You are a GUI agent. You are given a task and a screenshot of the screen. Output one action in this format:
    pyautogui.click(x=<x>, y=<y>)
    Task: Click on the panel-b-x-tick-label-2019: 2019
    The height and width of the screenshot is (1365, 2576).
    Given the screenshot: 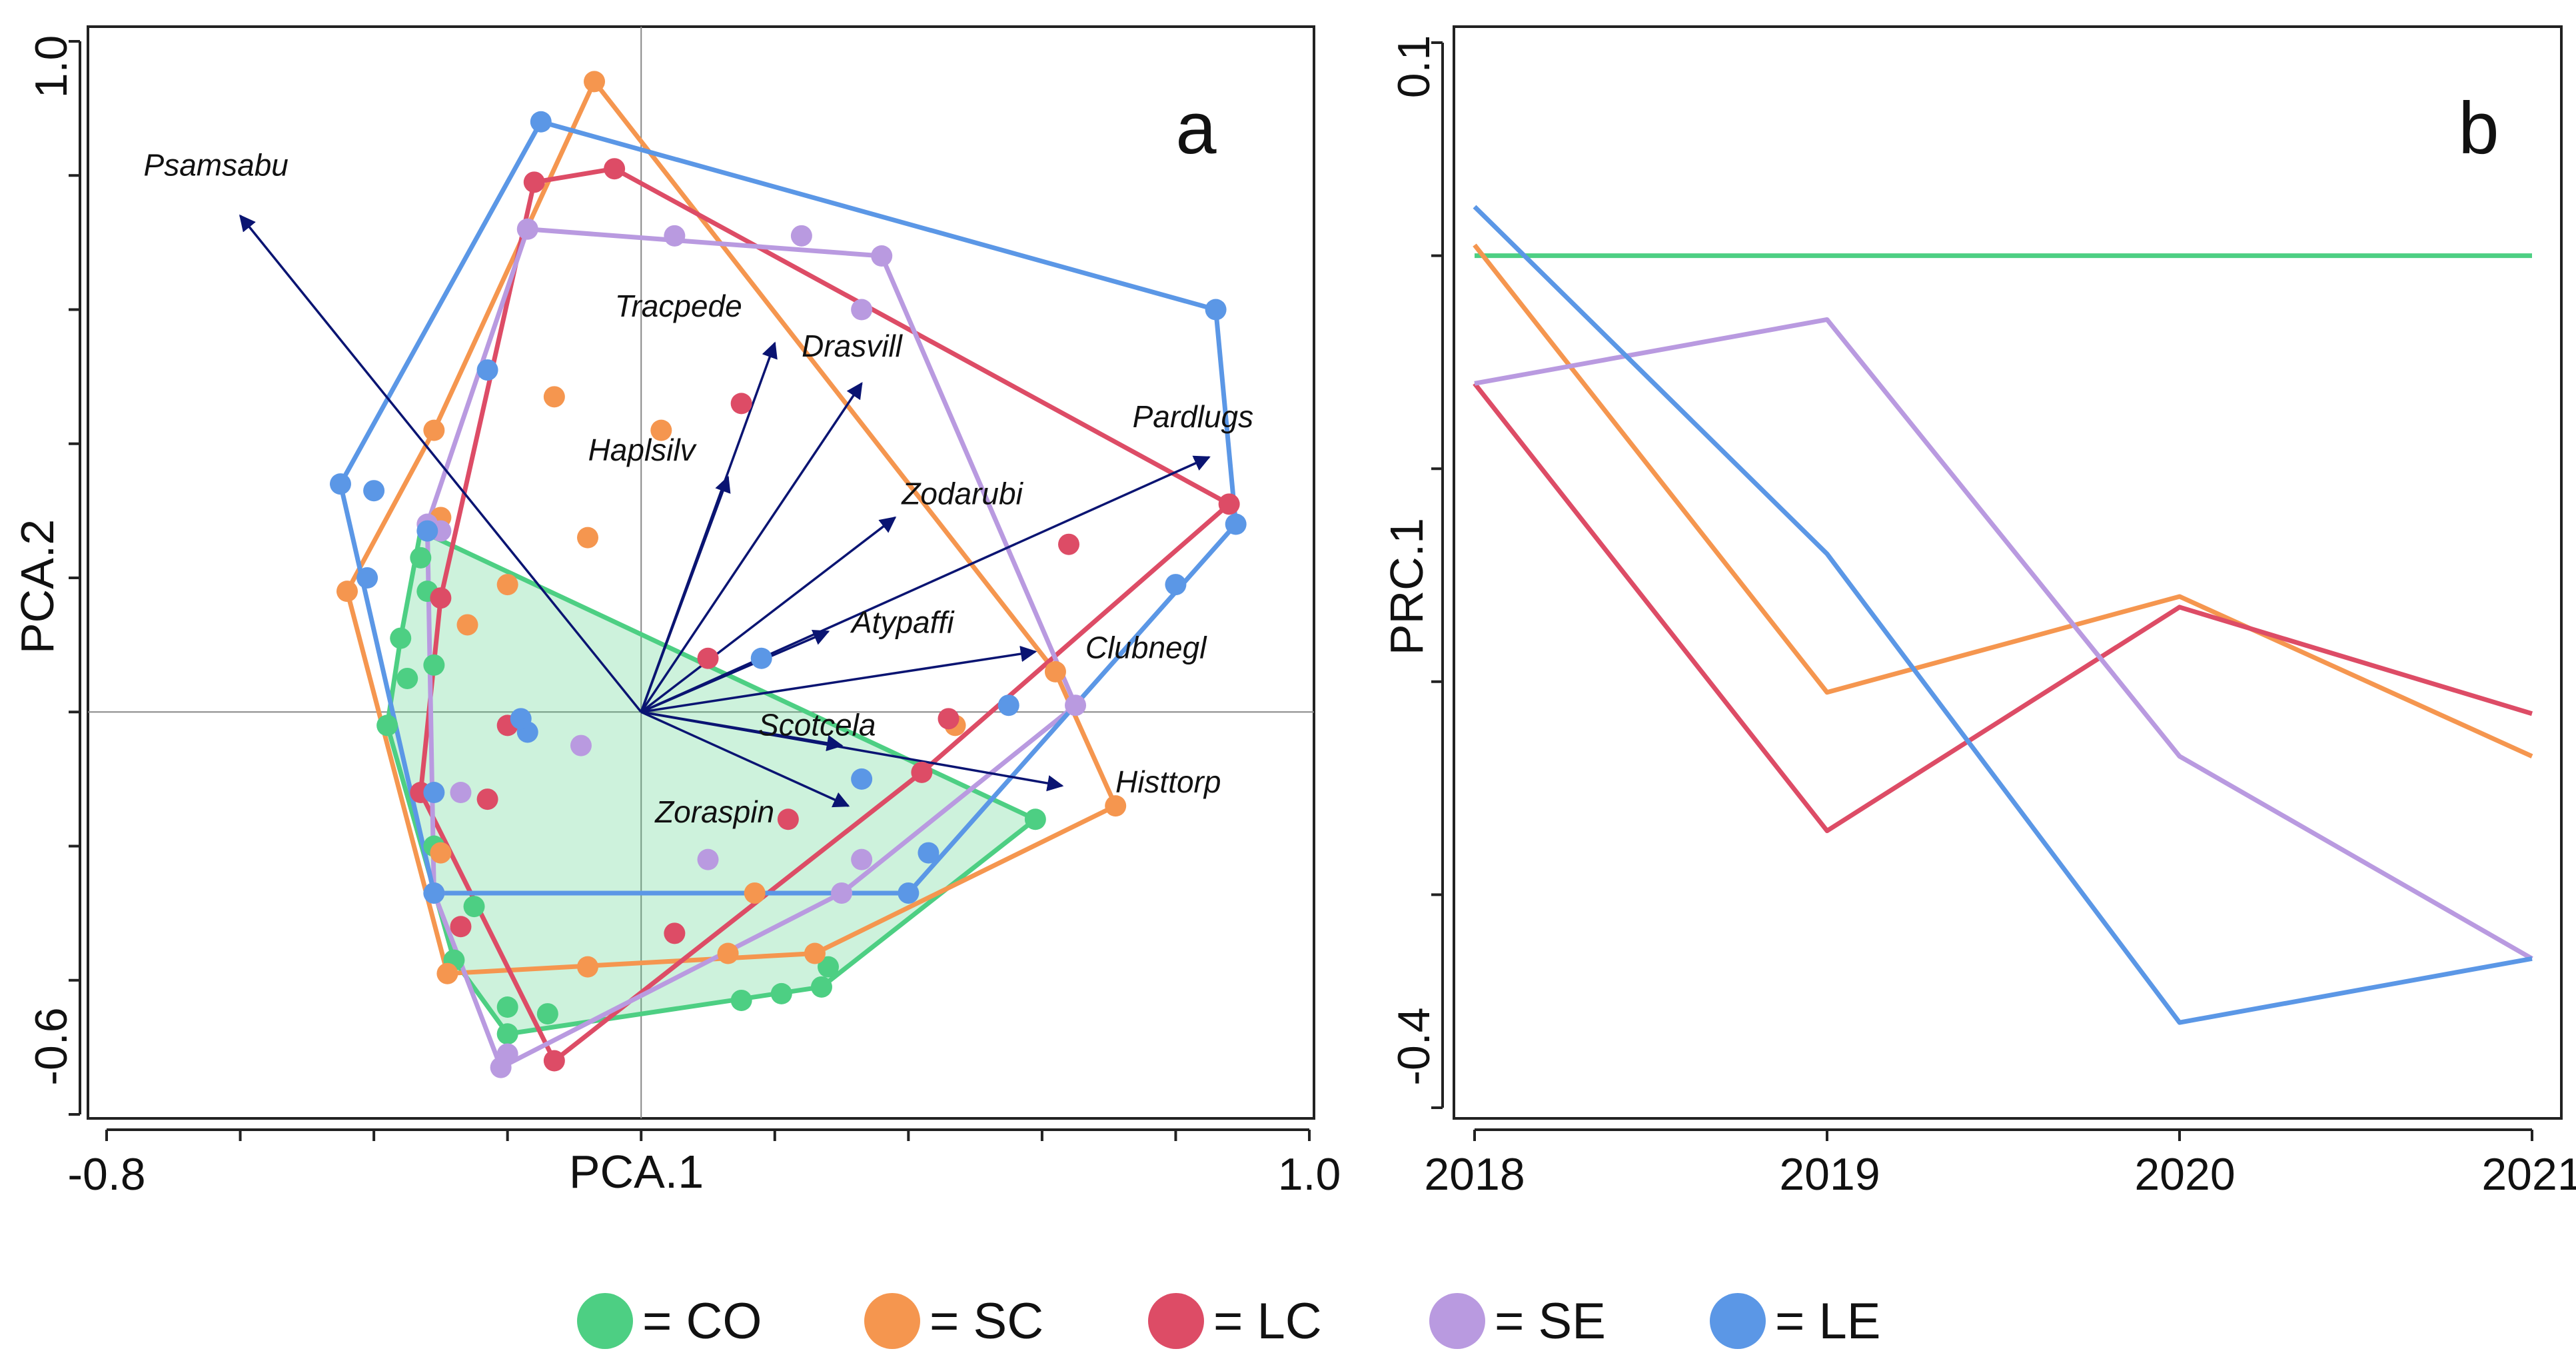 What is the action you would take?
    pyautogui.click(x=1830, y=1174)
    